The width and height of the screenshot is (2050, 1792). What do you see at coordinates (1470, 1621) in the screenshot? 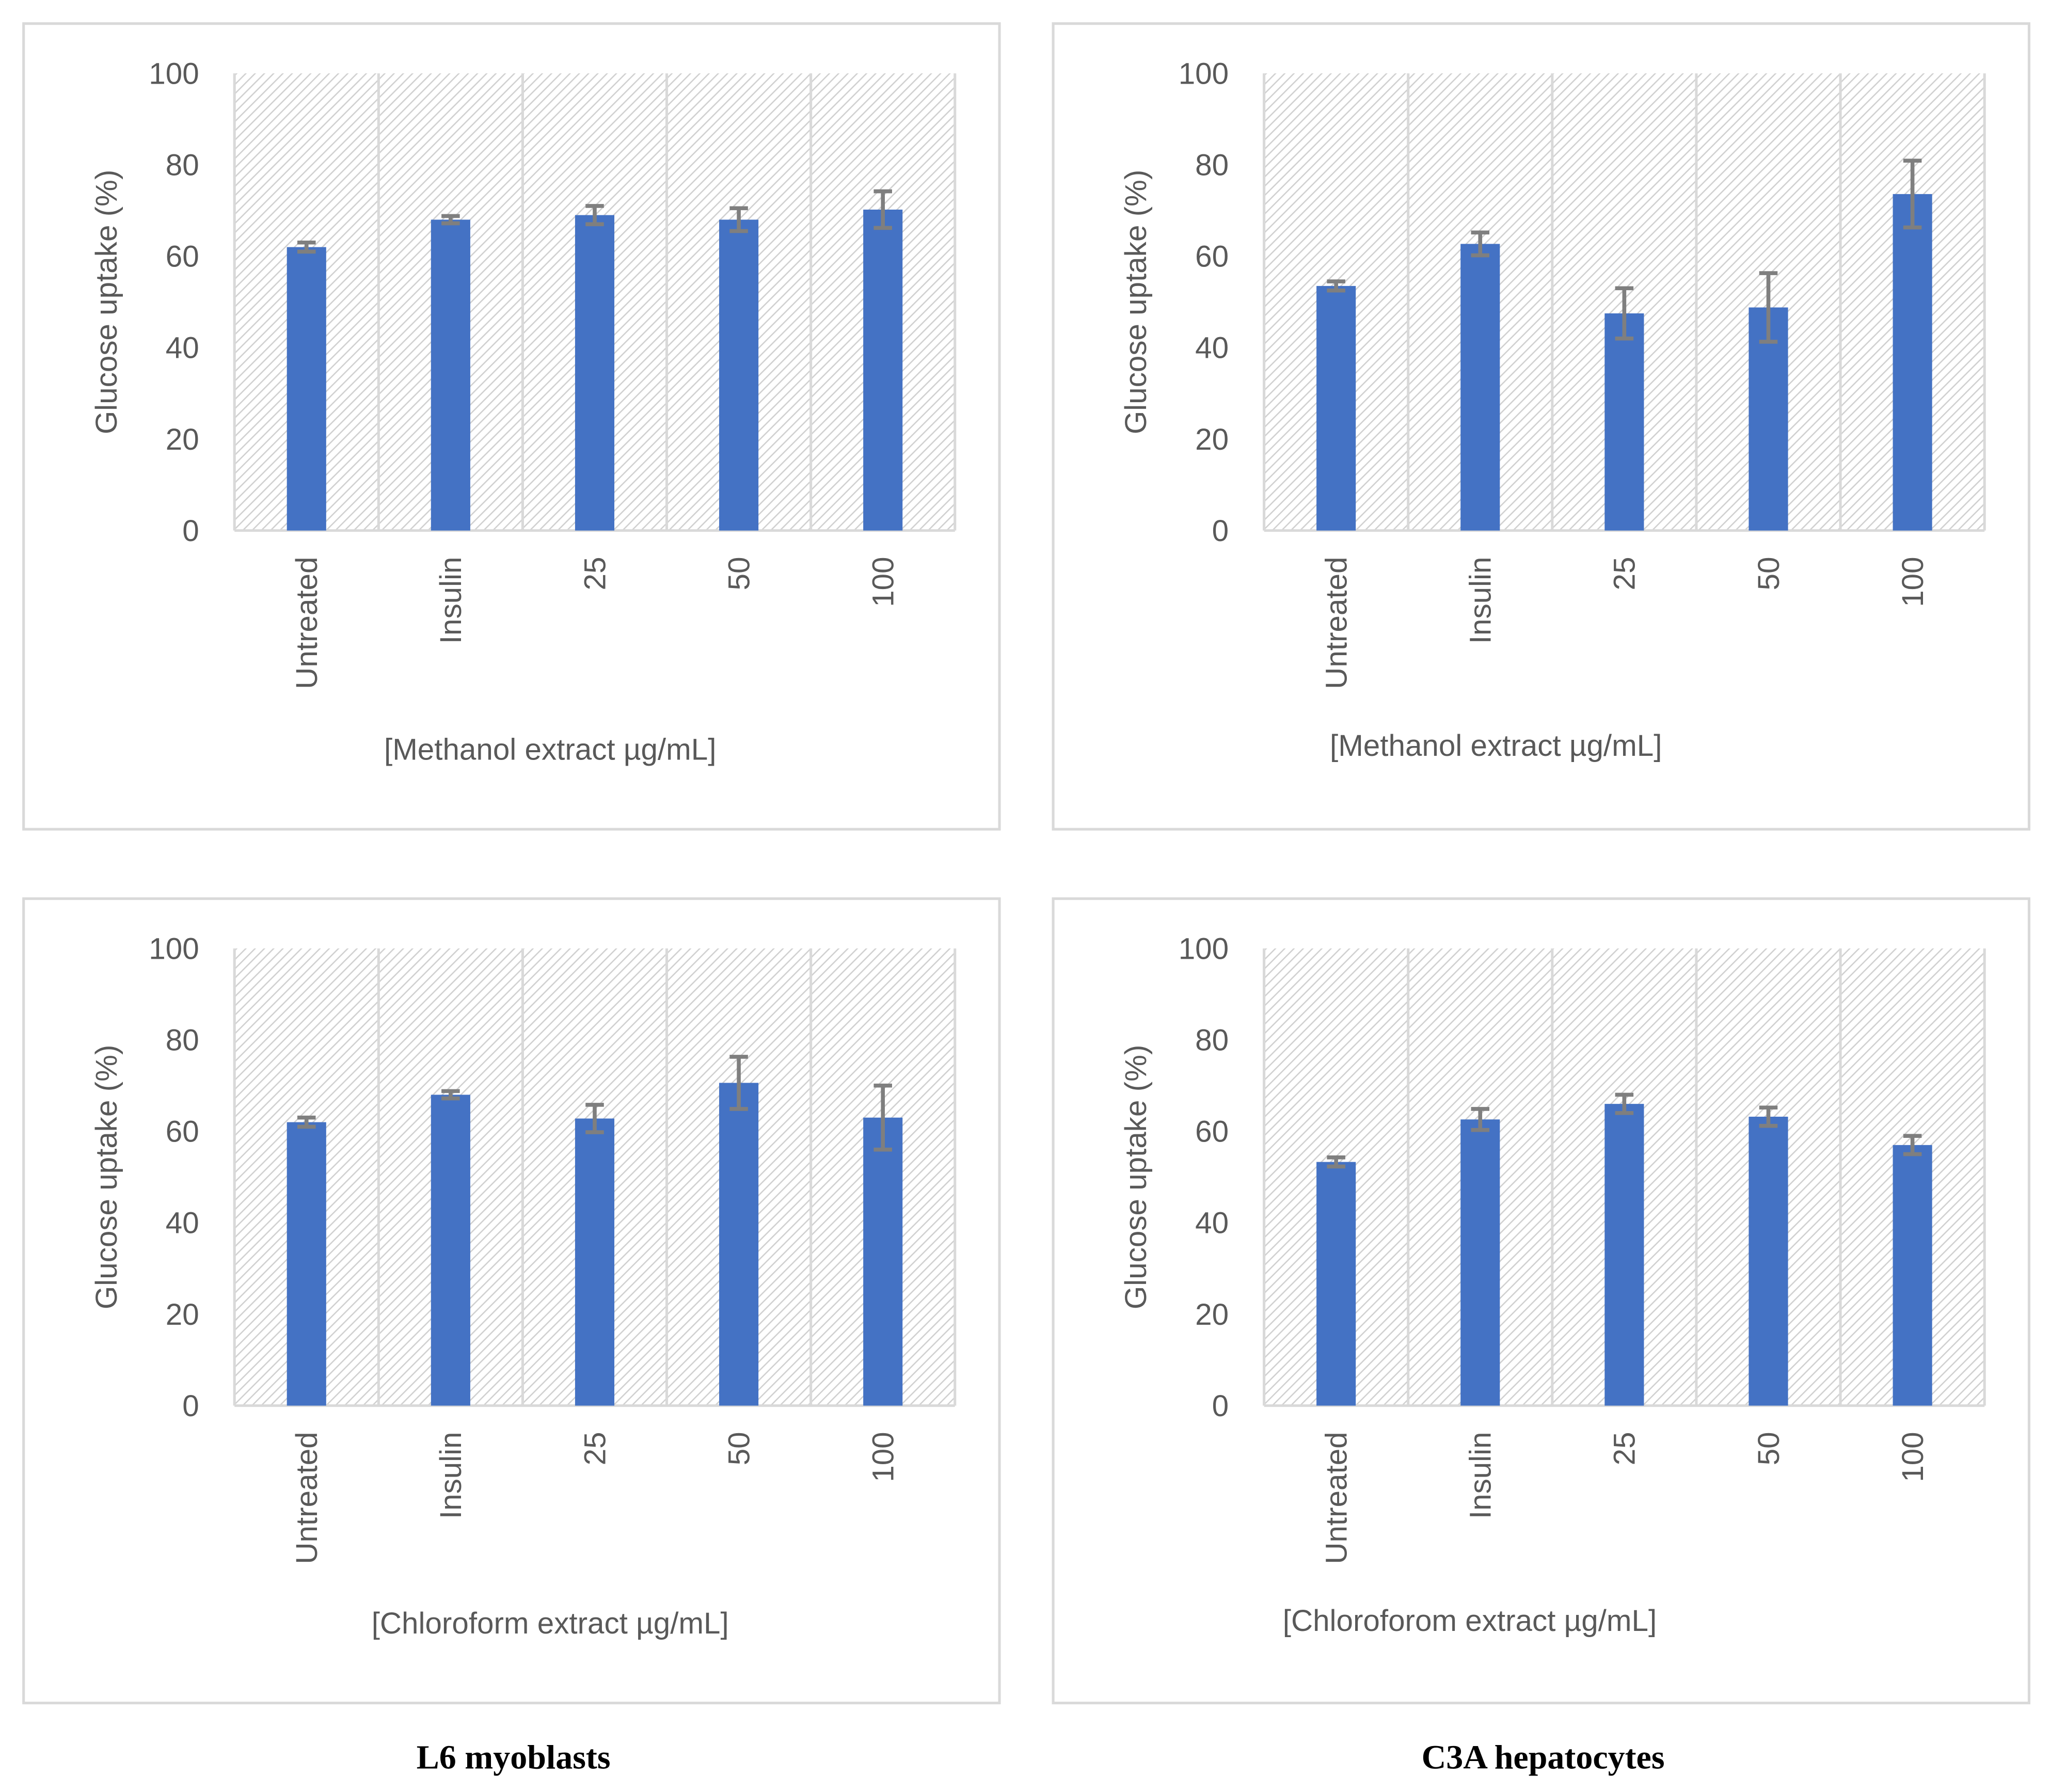
I see `x-axis-title: [Chloroforom extract µg/mL]` at bounding box center [1470, 1621].